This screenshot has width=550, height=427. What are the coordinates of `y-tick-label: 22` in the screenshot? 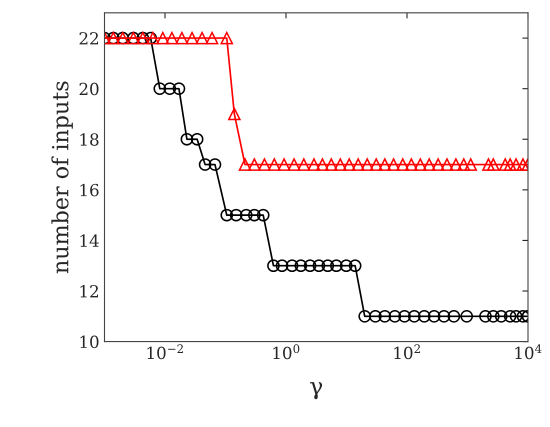 It's located at (89, 38).